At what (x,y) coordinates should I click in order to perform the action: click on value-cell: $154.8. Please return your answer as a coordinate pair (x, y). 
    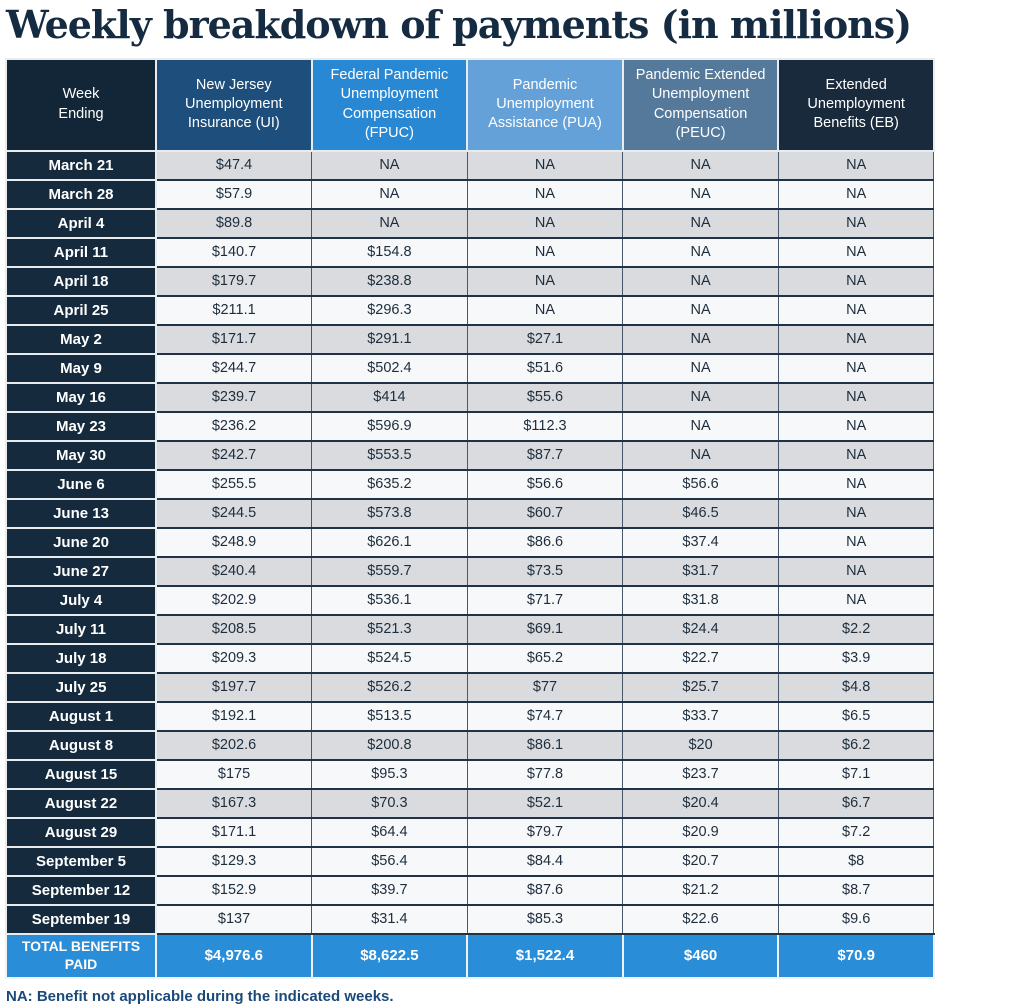
    Looking at the image, I should click on (389, 252).